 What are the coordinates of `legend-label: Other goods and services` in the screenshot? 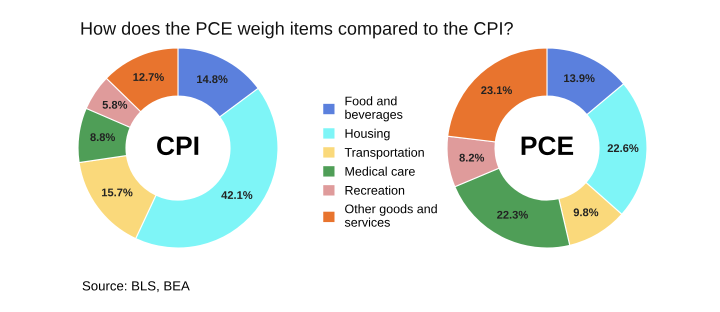 It's located at (390, 215).